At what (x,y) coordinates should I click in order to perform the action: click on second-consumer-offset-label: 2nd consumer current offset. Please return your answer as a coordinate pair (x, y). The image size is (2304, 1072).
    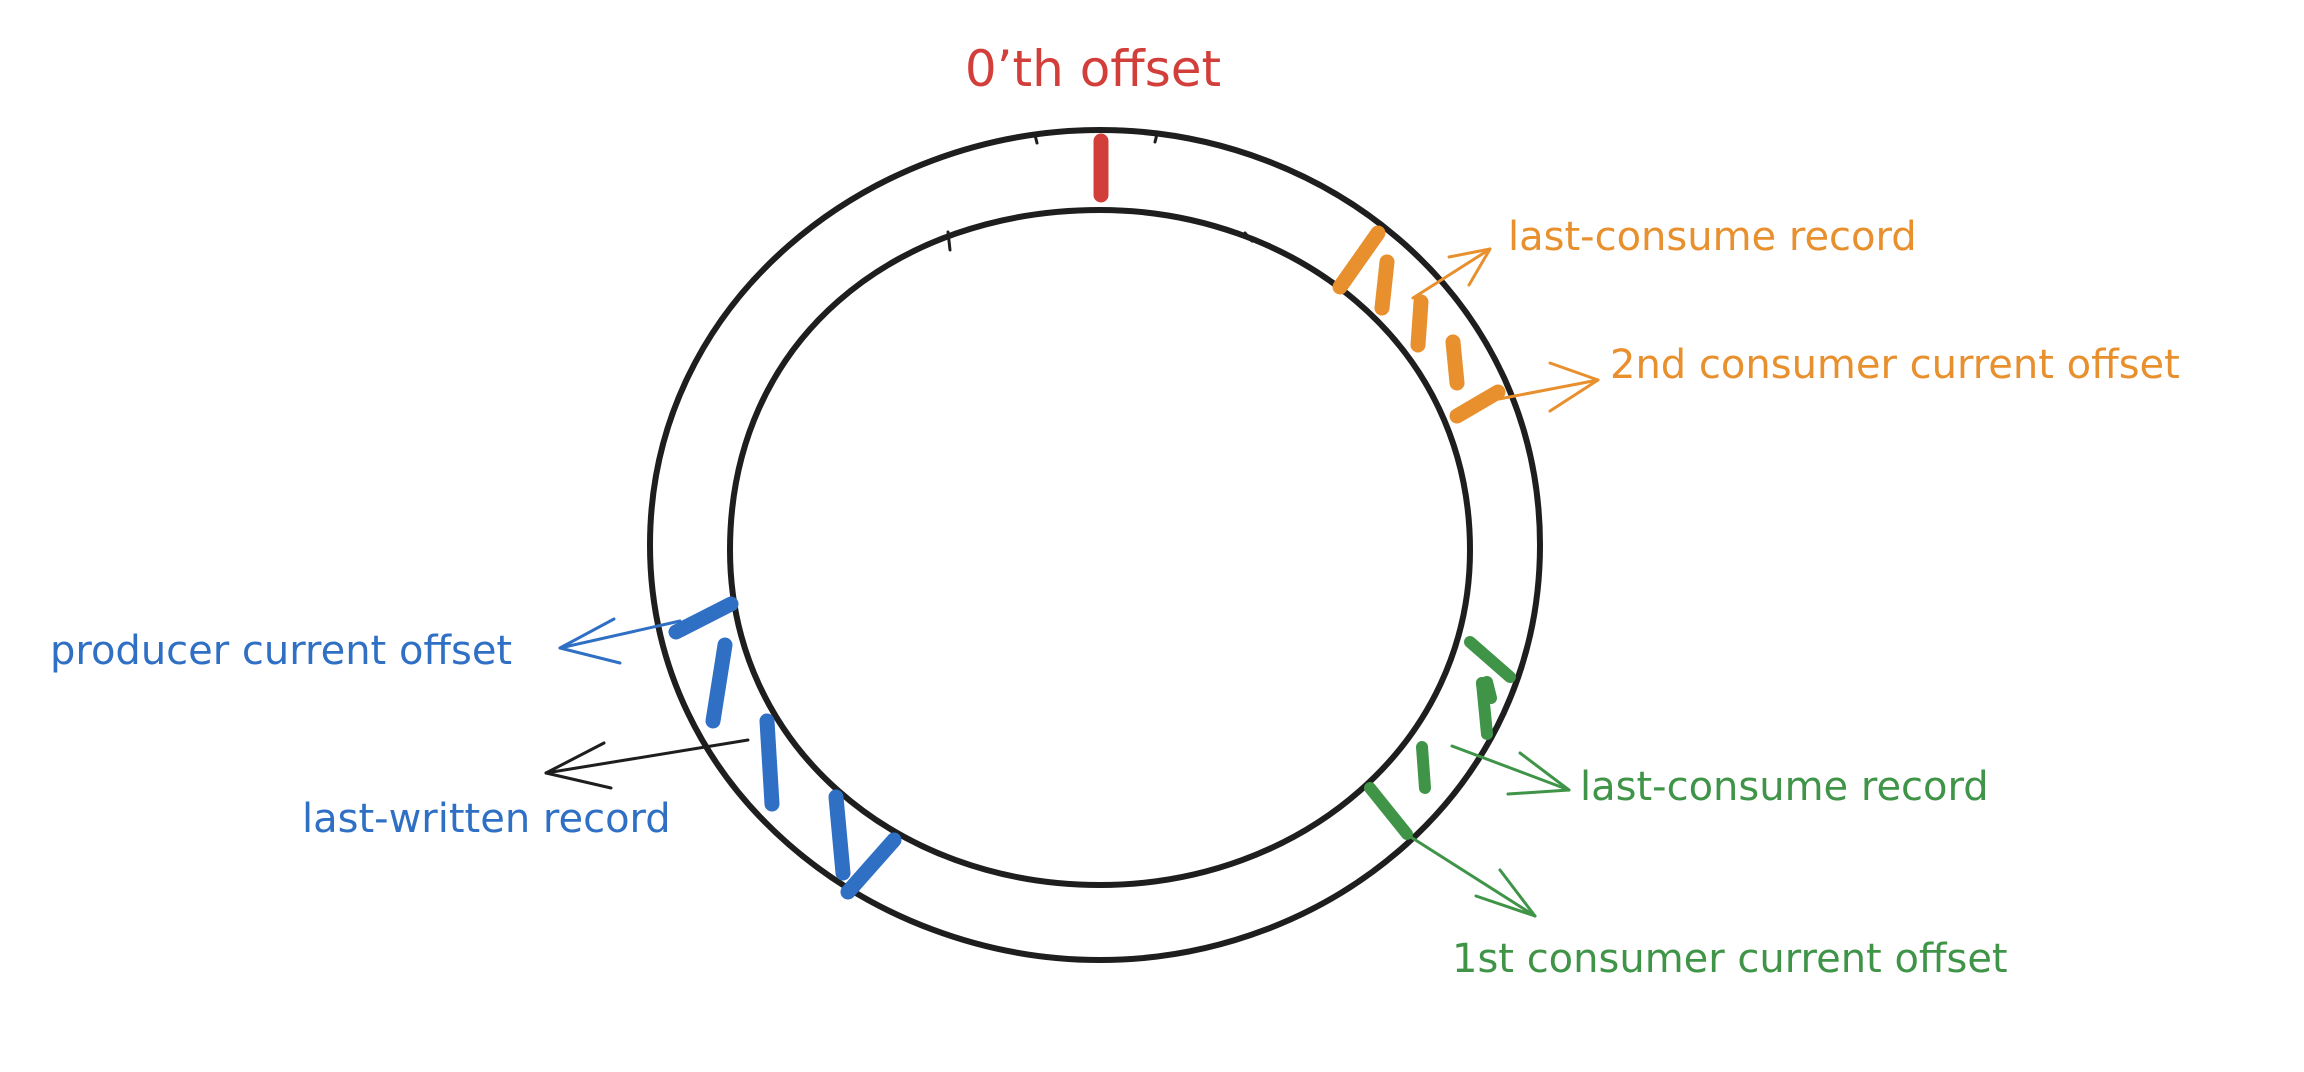
    Looking at the image, I should click on (1895, 365).